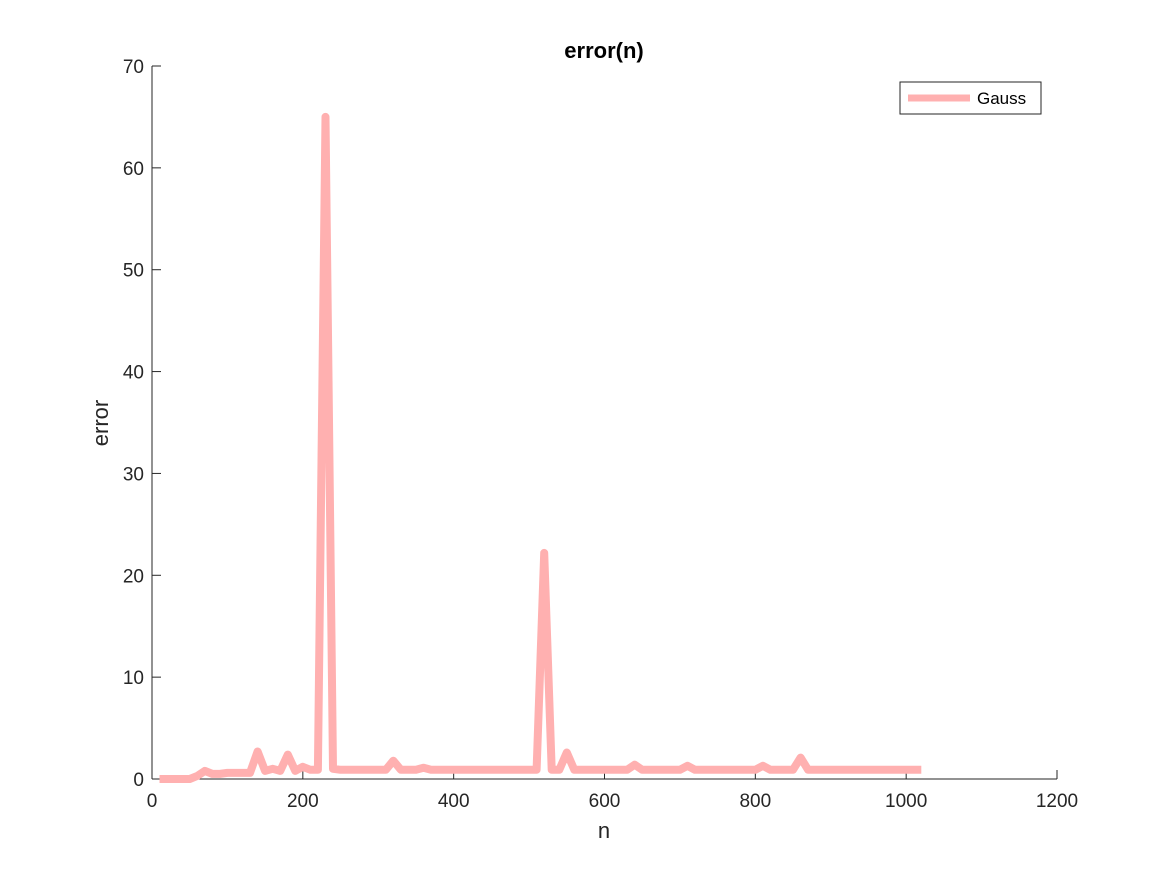 This screenshot has width=1167, height=875. What do you see at coordinates (100, 423) in the screenshot?
I see `y-axis-label: error` at bounding box center [100, 423].